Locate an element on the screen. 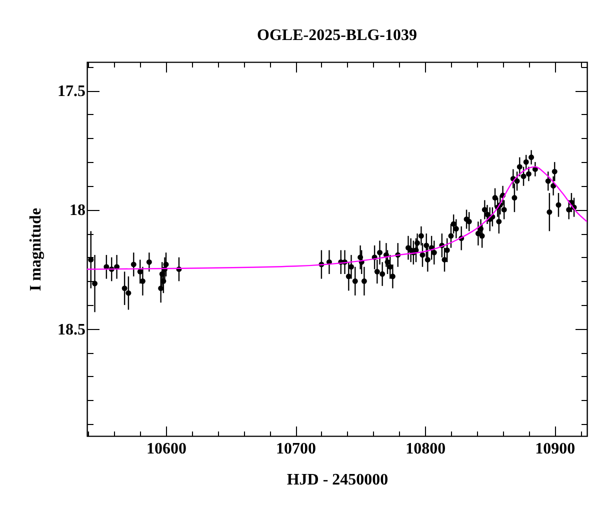  x-tick-label: 10600 is located at coordinates (166, 449).